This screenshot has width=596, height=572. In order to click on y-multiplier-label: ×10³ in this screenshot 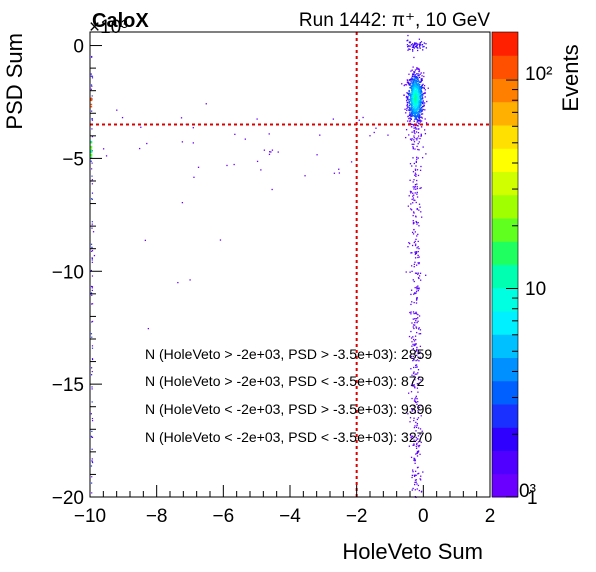, I will do `click(108, 27)`.